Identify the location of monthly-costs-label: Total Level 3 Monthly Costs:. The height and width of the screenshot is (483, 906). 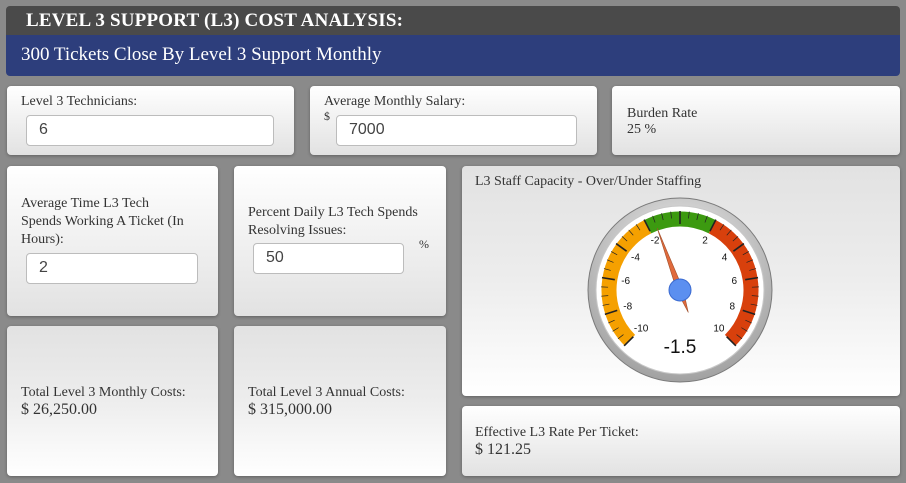
(103, 392).